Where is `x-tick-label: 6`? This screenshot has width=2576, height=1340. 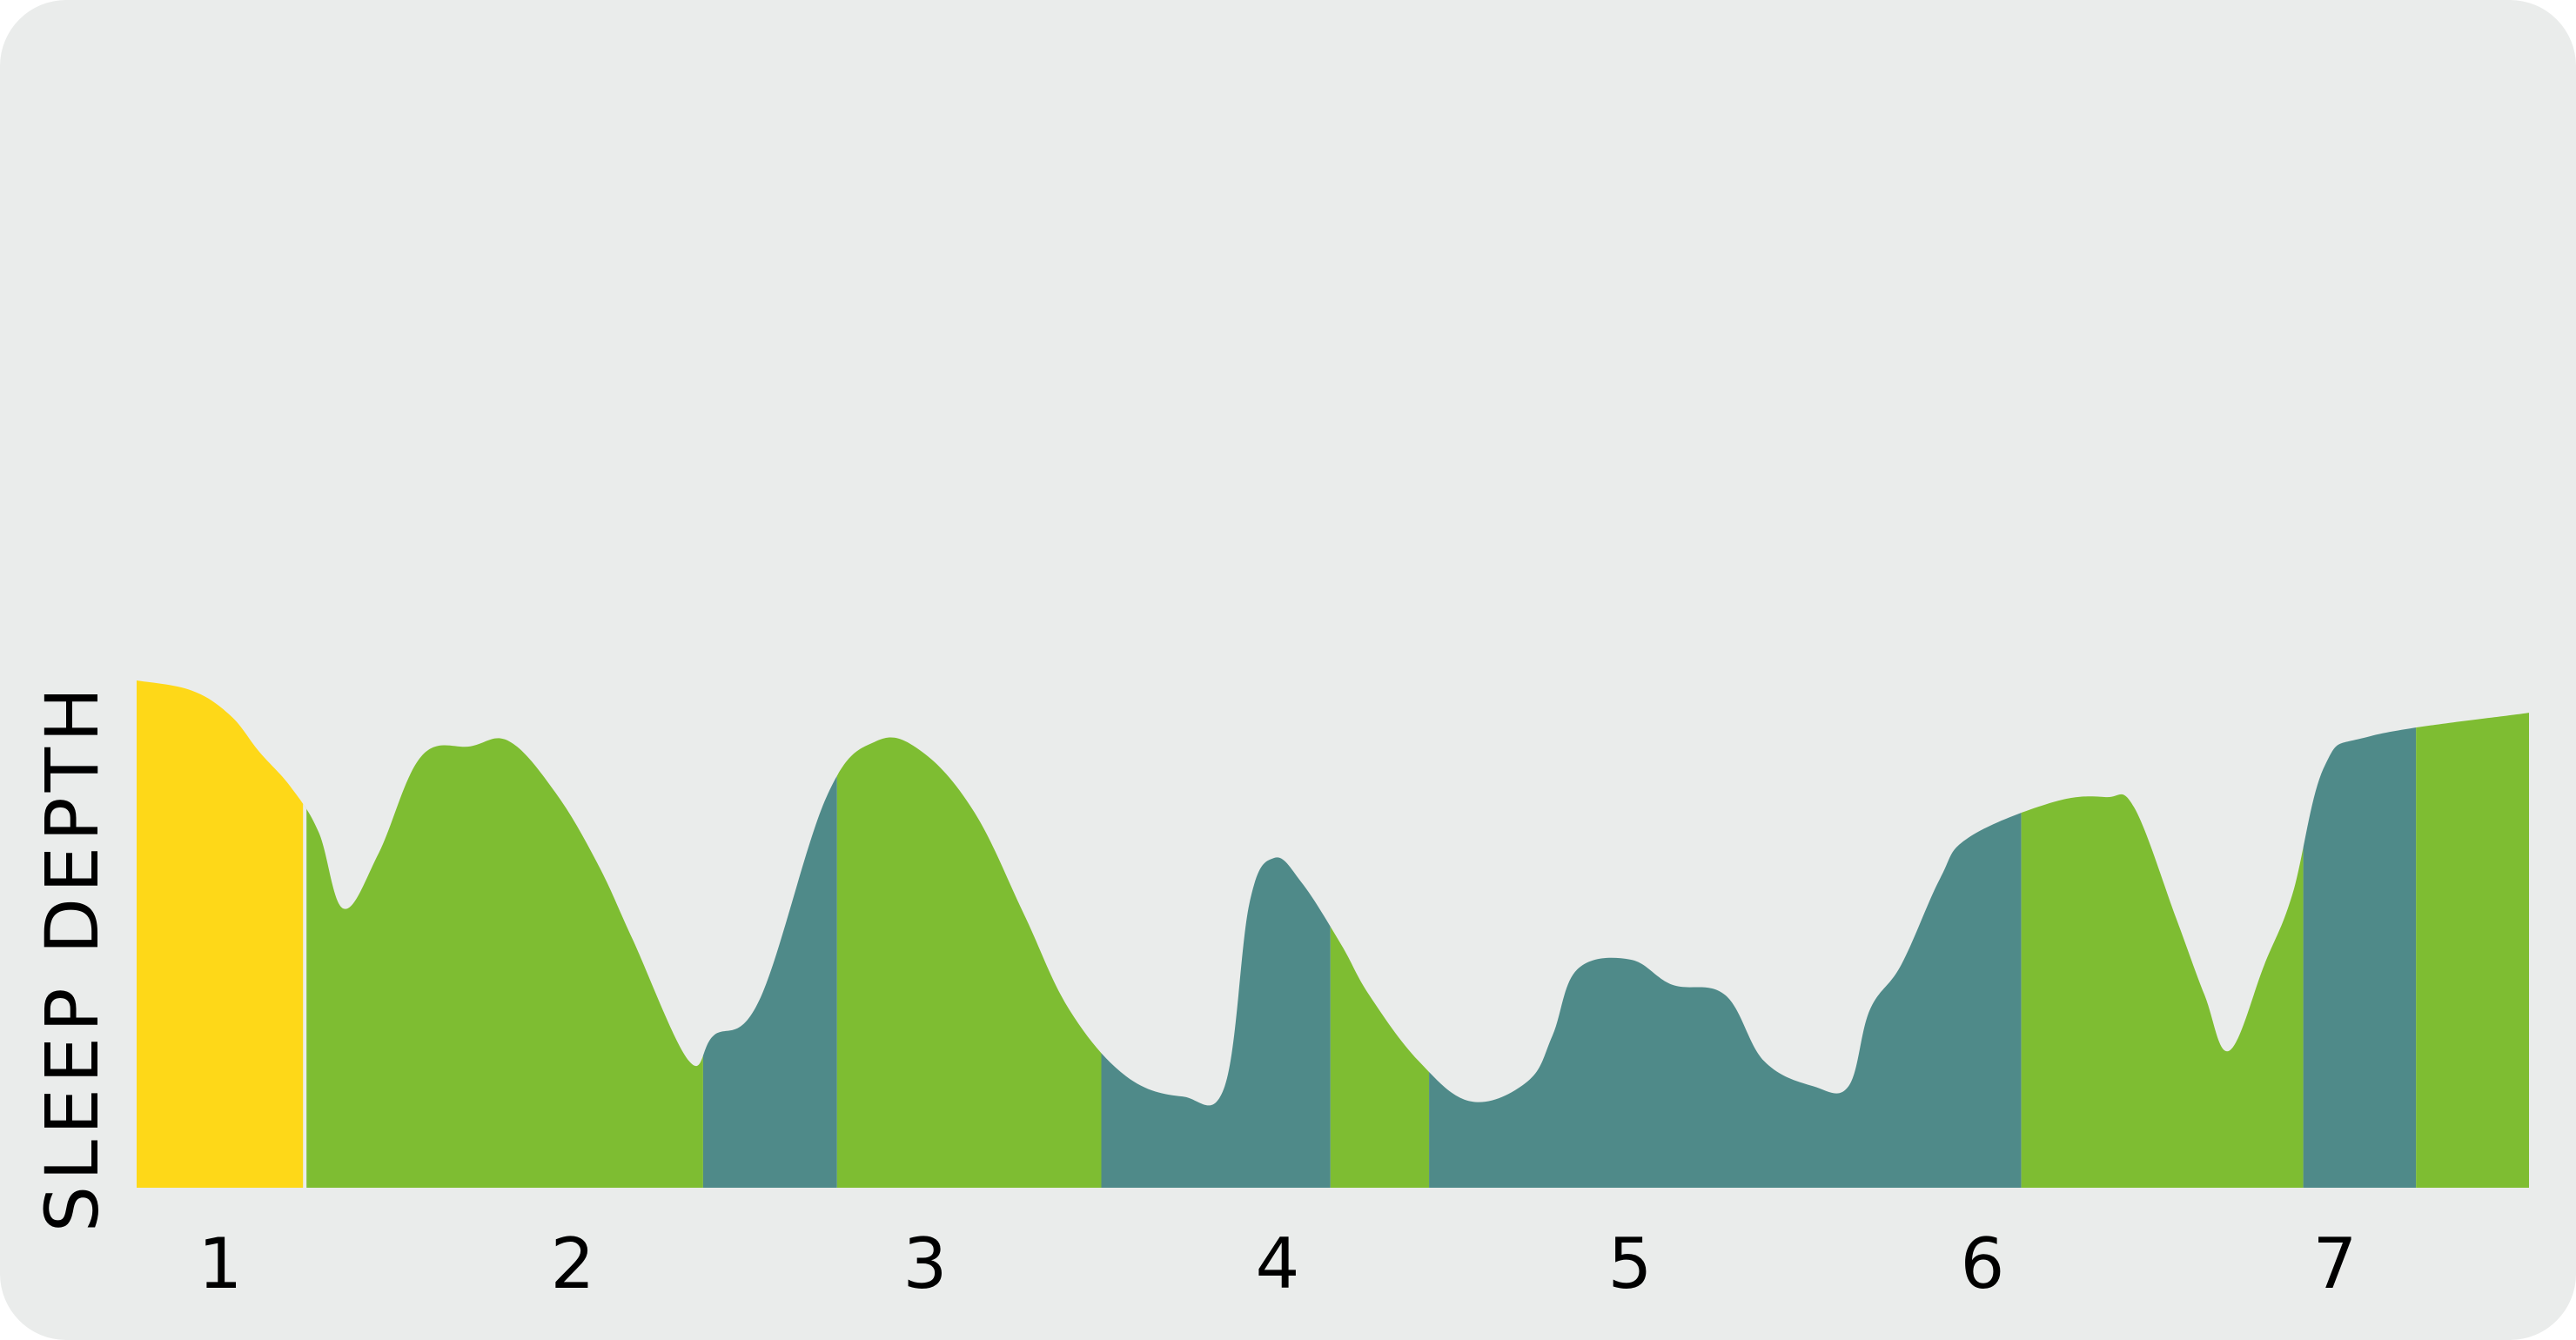 x-tick-label: 6 is located at coordinates (1983, 1263).